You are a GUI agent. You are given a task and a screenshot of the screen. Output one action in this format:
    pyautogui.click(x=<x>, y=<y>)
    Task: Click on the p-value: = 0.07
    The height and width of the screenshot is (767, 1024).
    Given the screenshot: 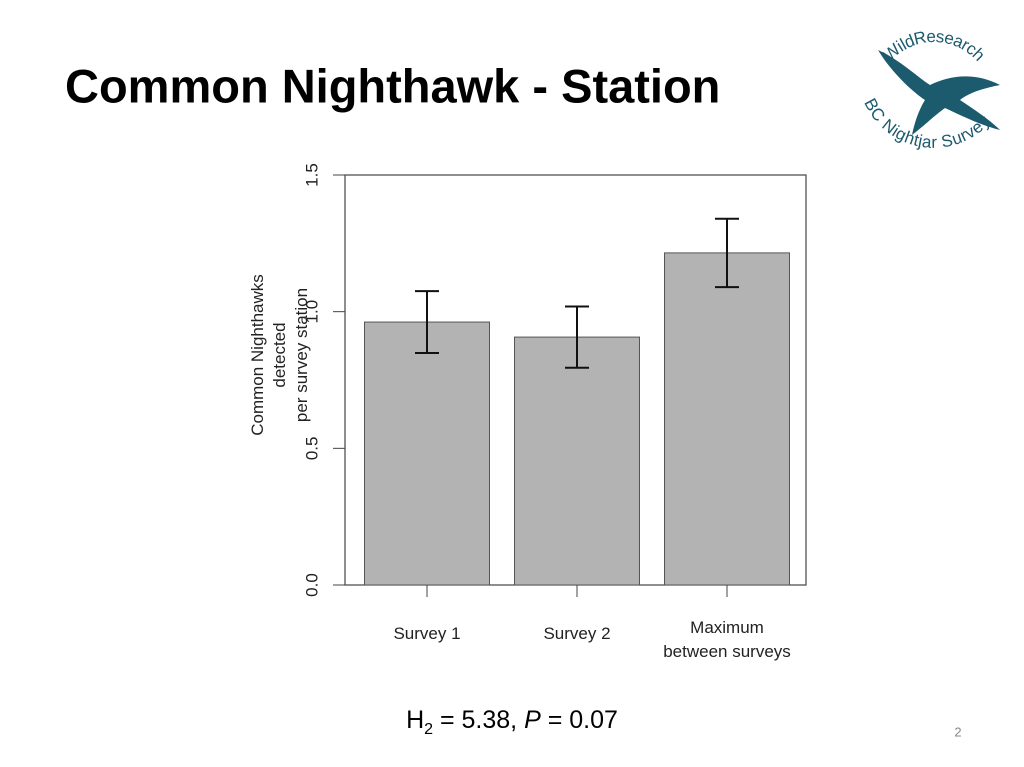 What is the action you would take?
    pyautogui.click(x=579, y=720)
    